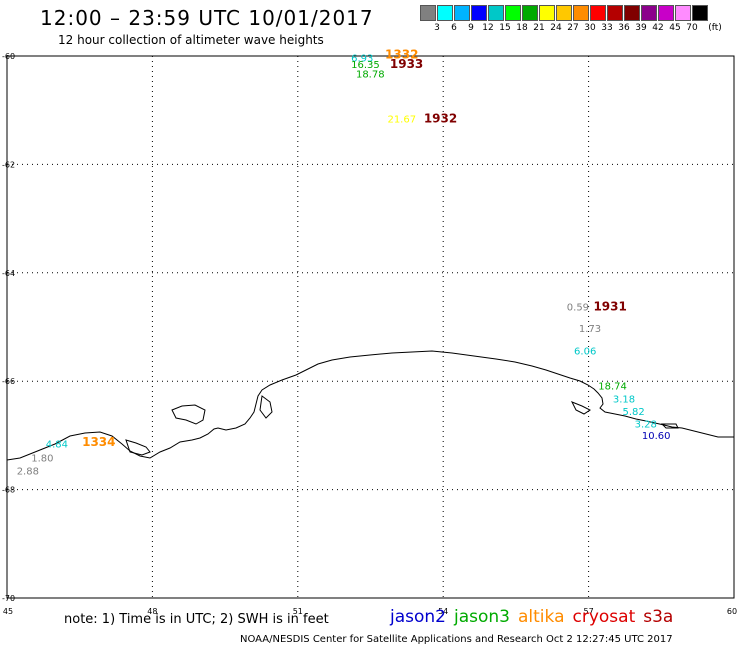 This screenshot has width=740, height=650. What do you see at coordinates (656, 436) in the screenshot?
I see `wave-height-label: 10.60` at bounding box center [656, 436].